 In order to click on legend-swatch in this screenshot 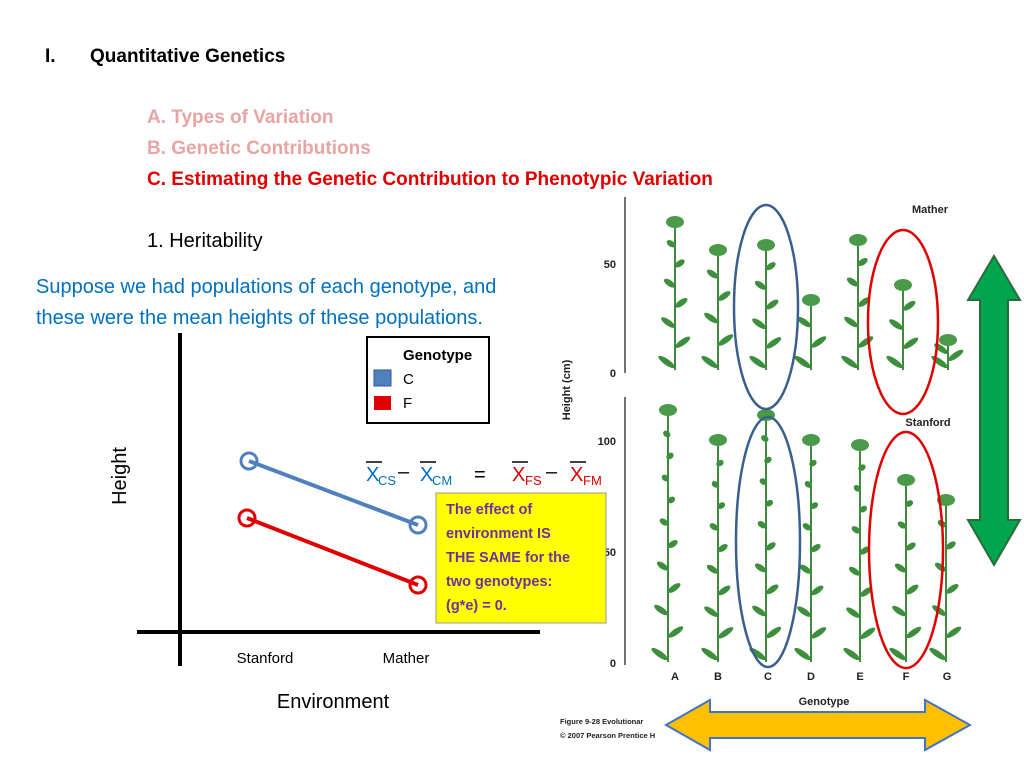, I will do `click(382, 403)`.